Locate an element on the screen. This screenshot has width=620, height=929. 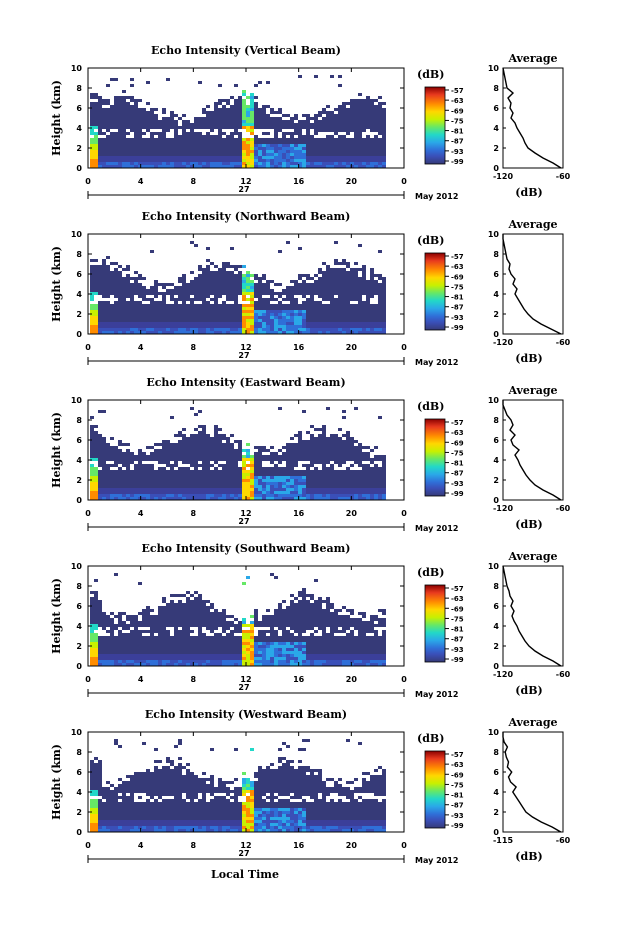
avg-y-tick-label: 4 is located at coordinates (496, 460).